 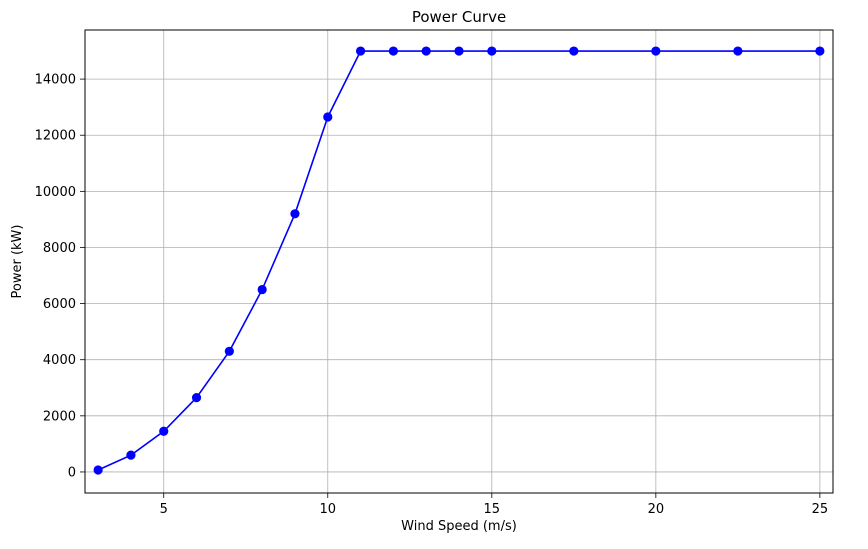 I want to click on y-tick-label: 12000, so click(x=55, y=136).